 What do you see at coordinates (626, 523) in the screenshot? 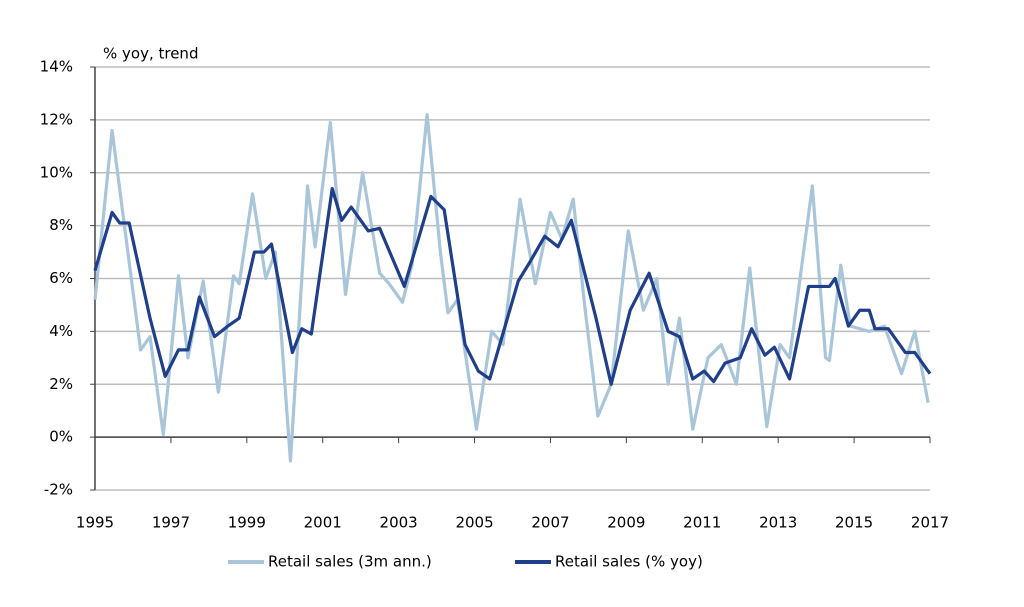
I see `x-tick-label: 2009` at bounding box center [626, 523].